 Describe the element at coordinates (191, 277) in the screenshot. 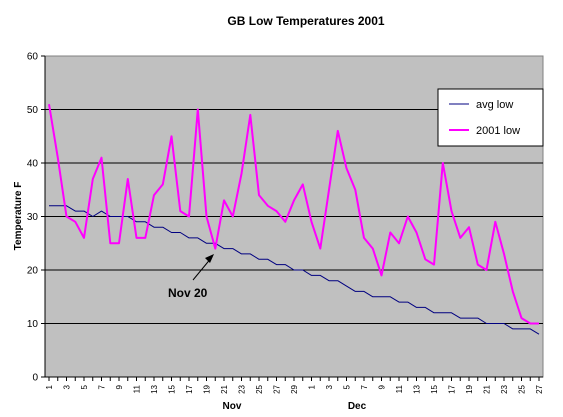

I see `annotation: Nov 20` at that location.